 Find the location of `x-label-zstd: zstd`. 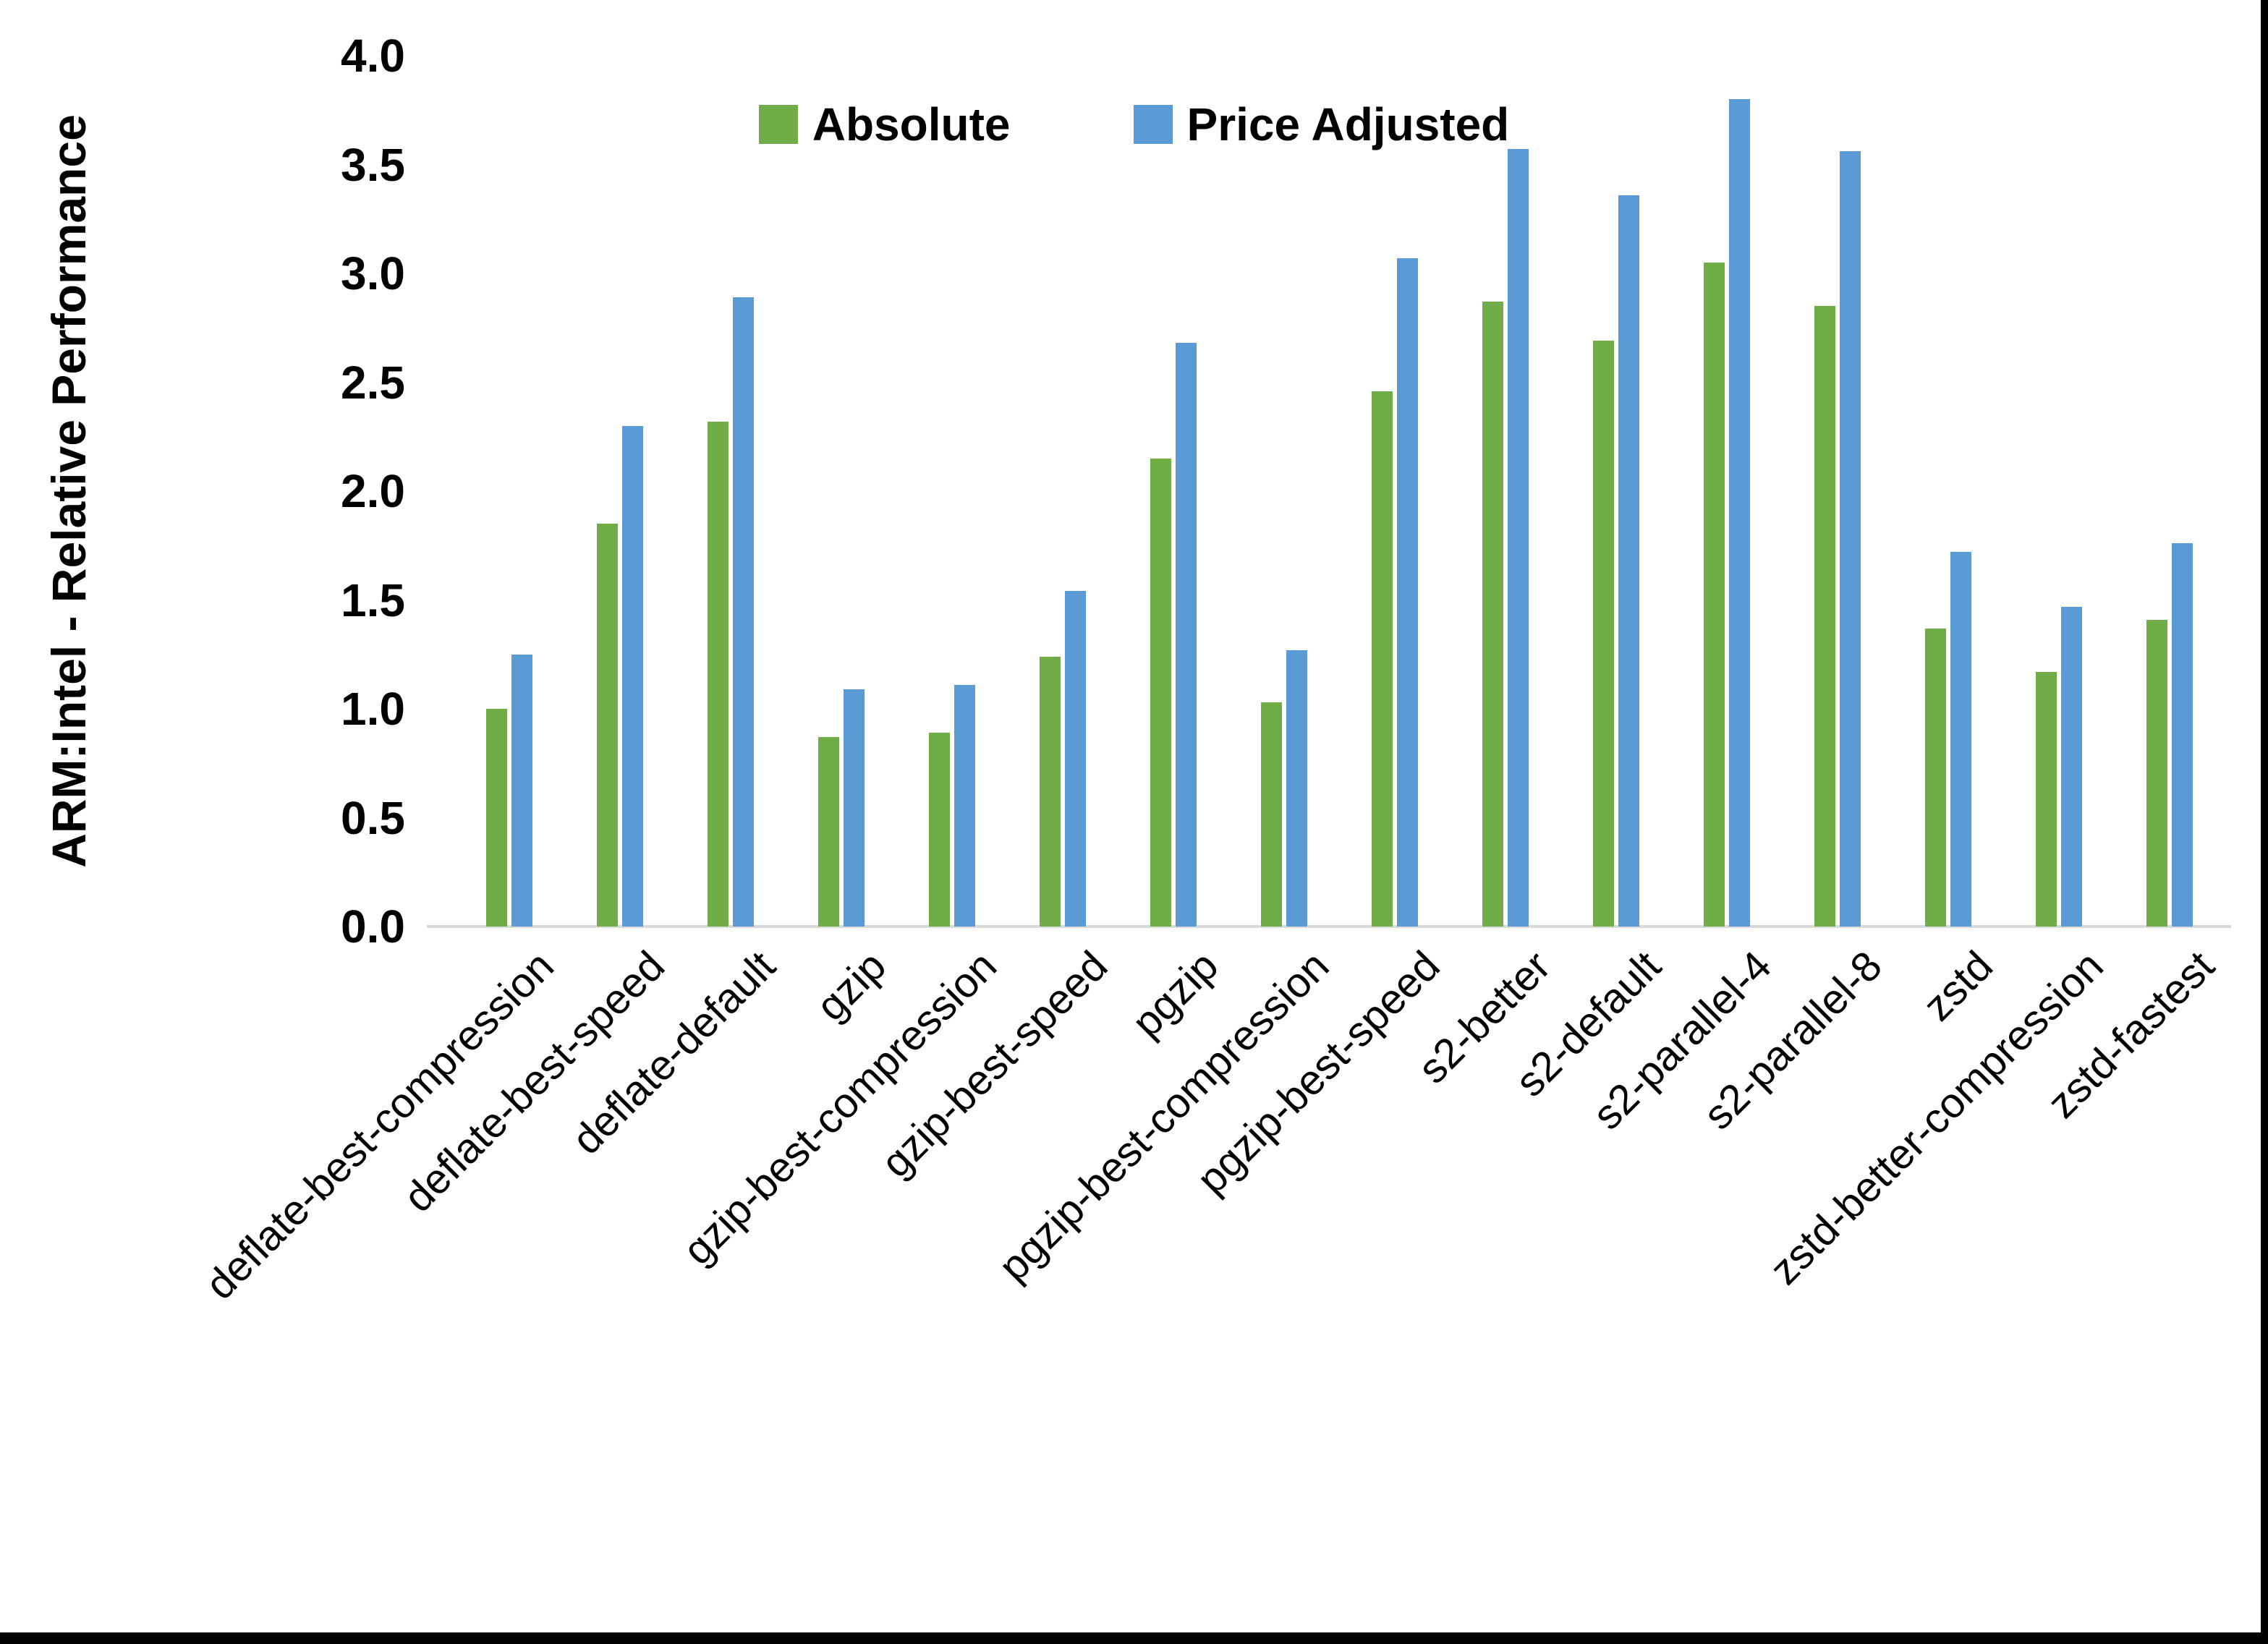

x-label-zstd: zstd is located at coordinates (1958, 986).